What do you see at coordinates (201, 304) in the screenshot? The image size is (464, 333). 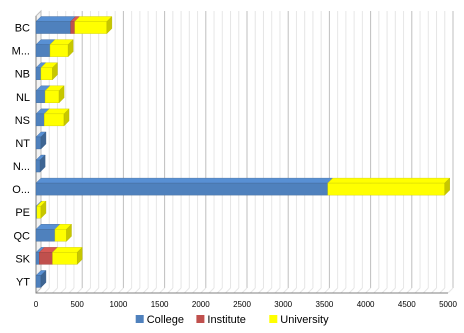 I see `x-tick-label: 2000` at bounding box center [201, 304].